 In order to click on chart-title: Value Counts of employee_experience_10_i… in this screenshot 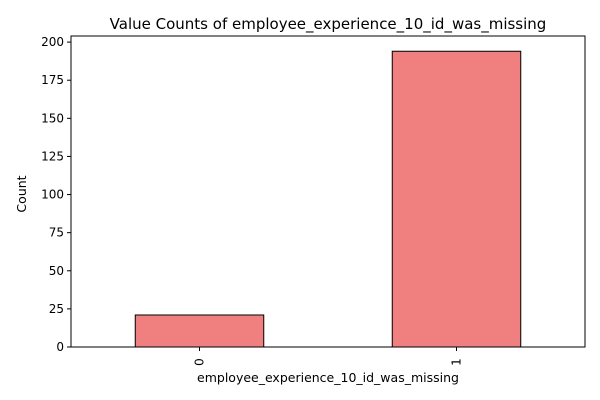, I will do `click(328, 24)`.